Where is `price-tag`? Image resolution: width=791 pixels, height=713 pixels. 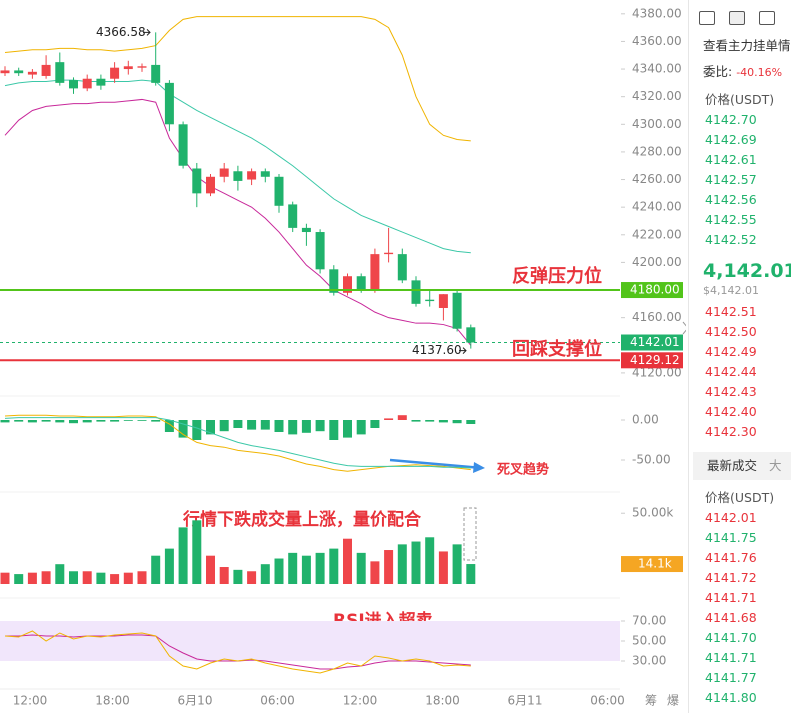
price-tag is located at coordinates (652, 290).